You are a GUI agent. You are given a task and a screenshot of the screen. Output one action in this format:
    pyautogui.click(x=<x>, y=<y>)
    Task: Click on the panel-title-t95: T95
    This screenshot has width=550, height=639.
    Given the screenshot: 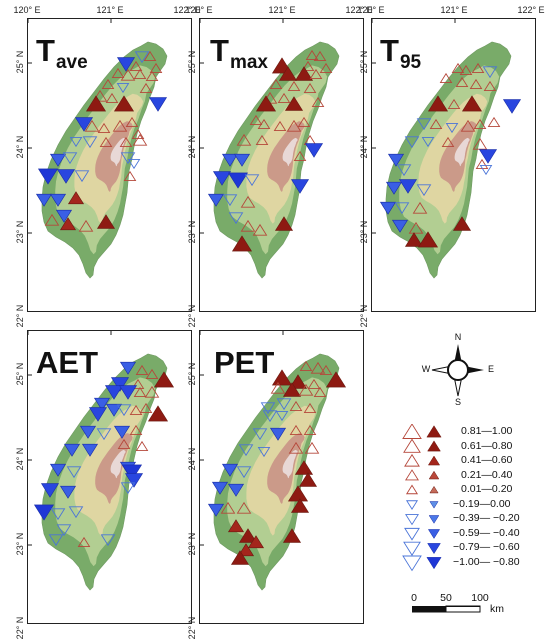 What is the action you would take?
    pyautogui.click(x=400, y=52)
    